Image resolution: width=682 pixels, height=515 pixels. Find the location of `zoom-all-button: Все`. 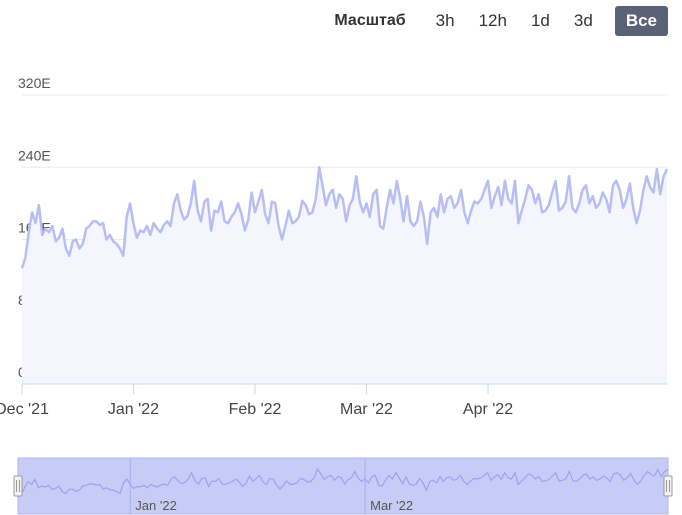

zoom-all-button: Все is located at coordinates (641, 21).